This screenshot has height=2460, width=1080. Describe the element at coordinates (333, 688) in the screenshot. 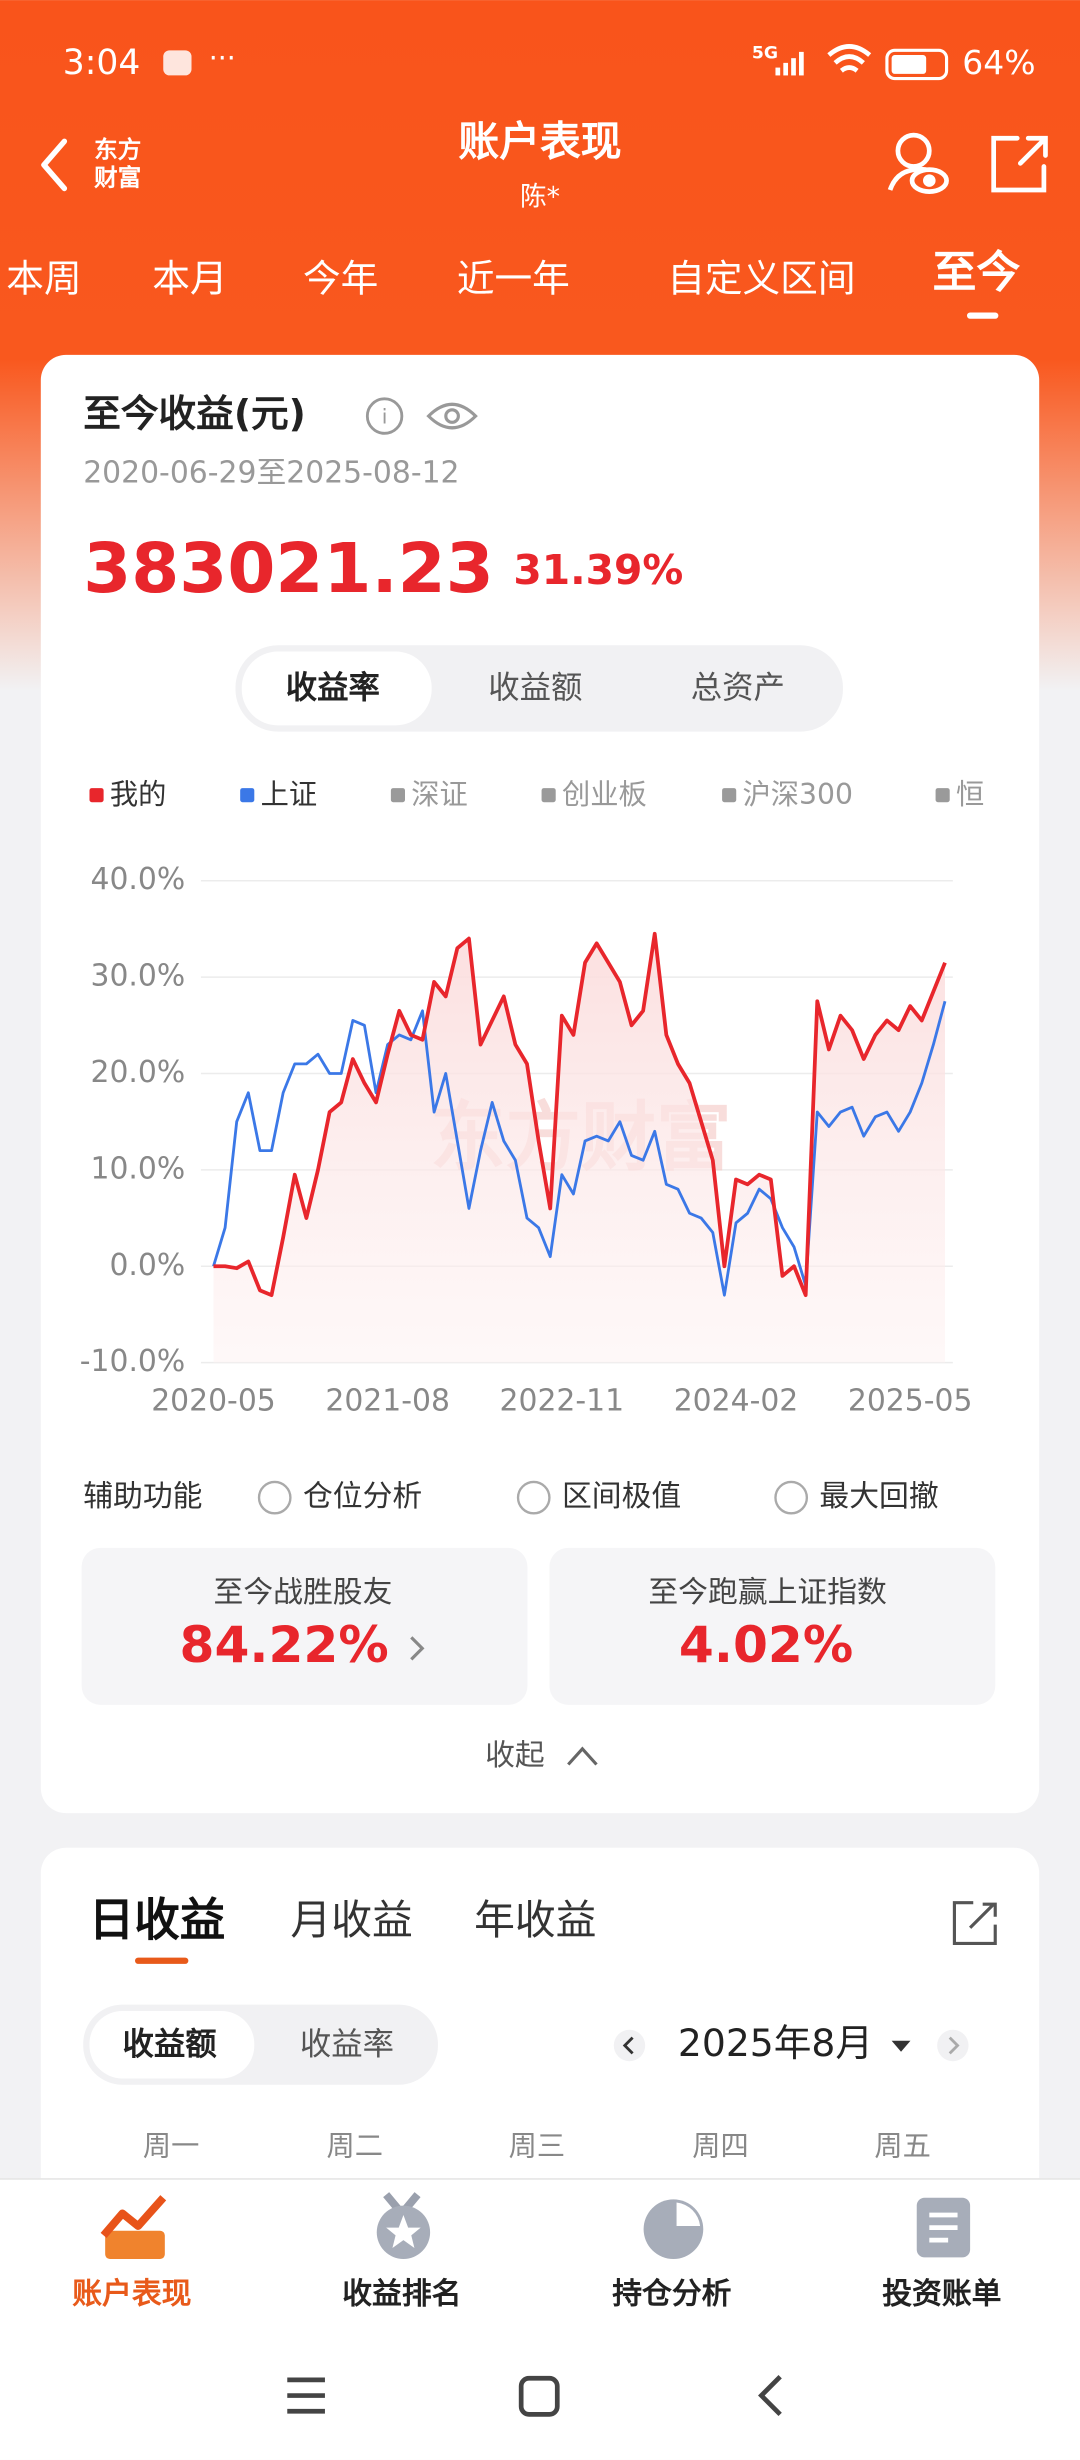

I see `chart-switch-option: 收益率` at that location.